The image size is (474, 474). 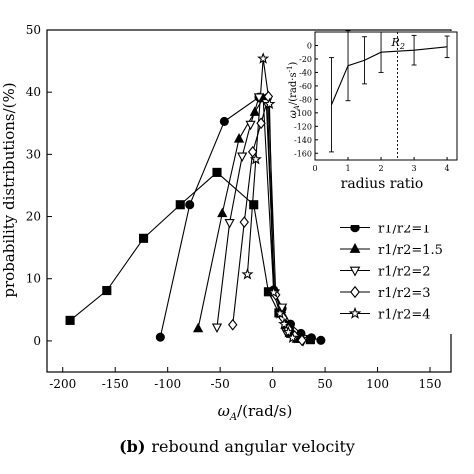 I want to click on inset-y-axis-label-subscript: A, so click(x=297, y=108).